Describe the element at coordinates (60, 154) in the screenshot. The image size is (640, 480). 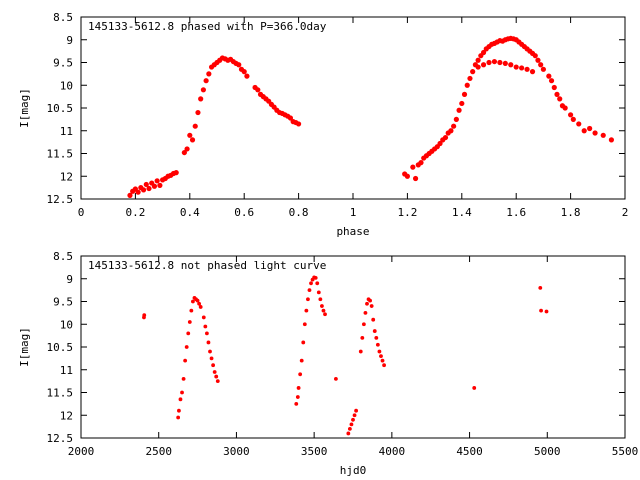
I see `phased-y-tick-label: 11.5` at that location.